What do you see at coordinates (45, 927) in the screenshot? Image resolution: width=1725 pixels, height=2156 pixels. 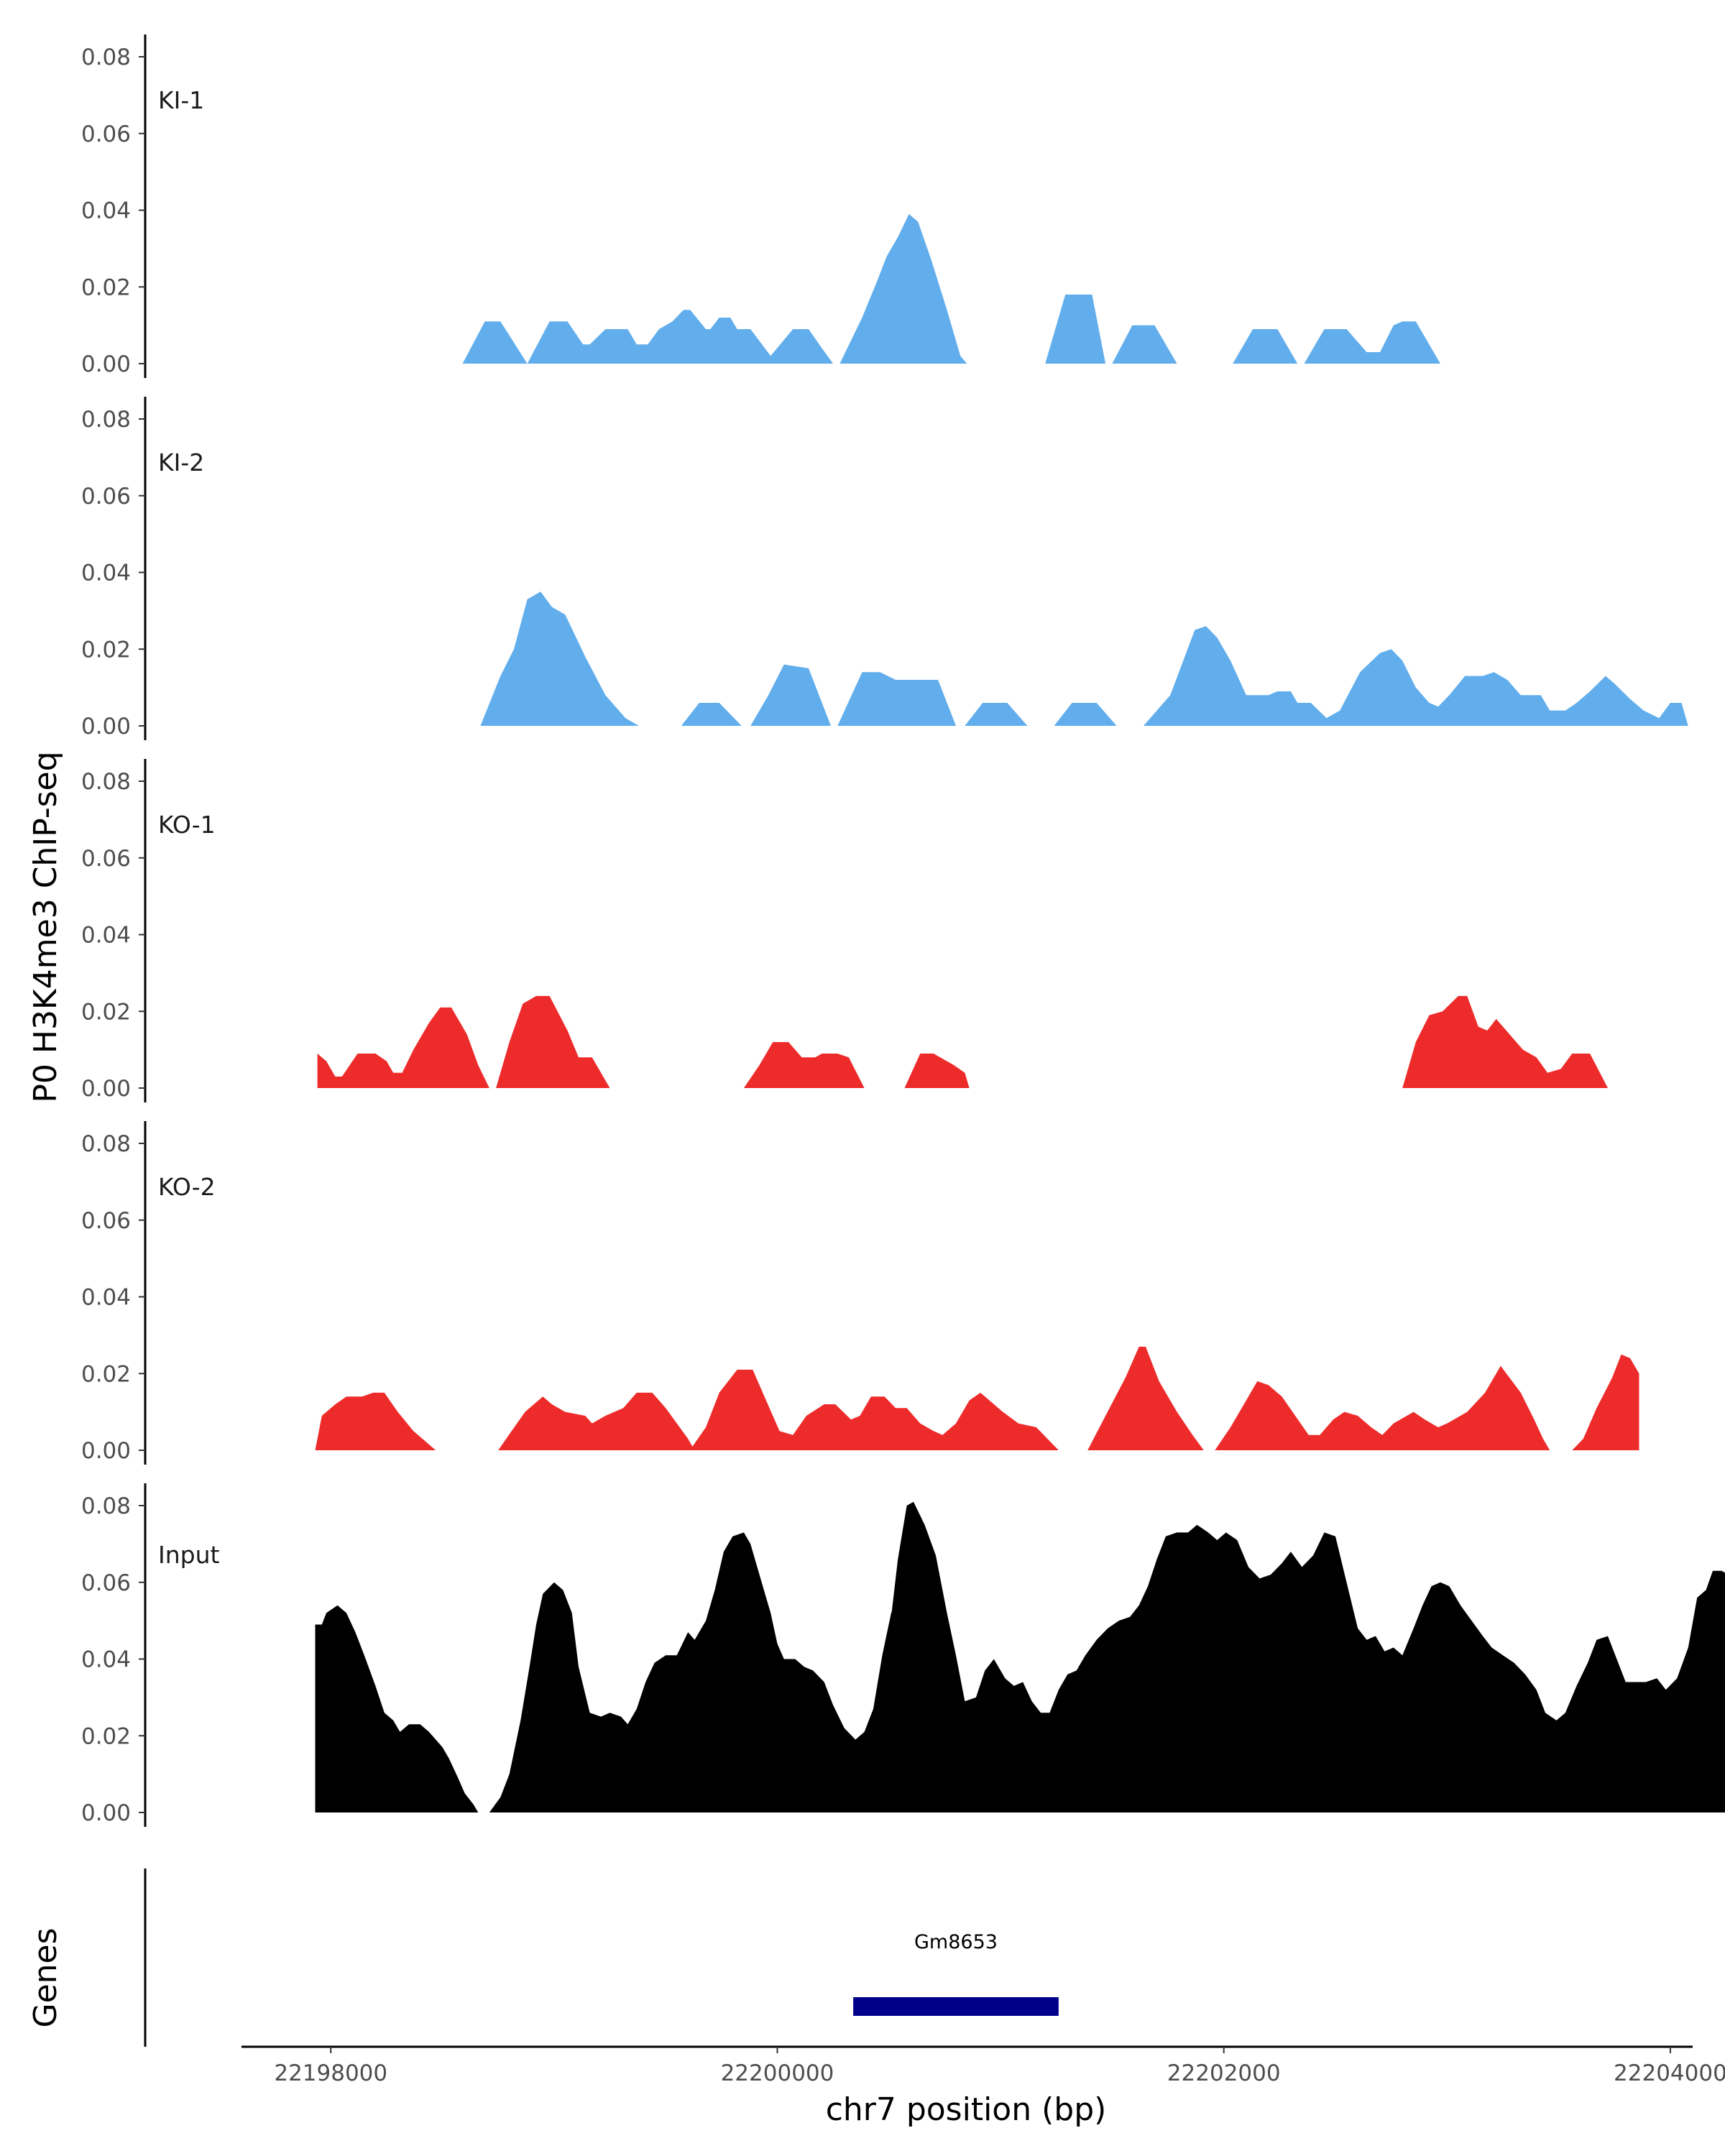 I see `y-axis-title: P0 H3K4me3 ChIP-seq` at bounding box center [45, 927].